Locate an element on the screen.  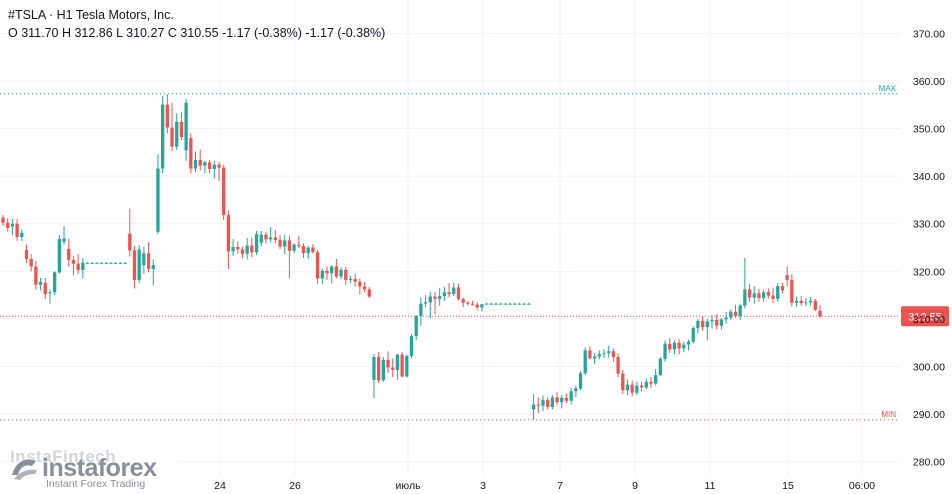
price-tick-label: 280.00 is located at coordinates (929, 463).